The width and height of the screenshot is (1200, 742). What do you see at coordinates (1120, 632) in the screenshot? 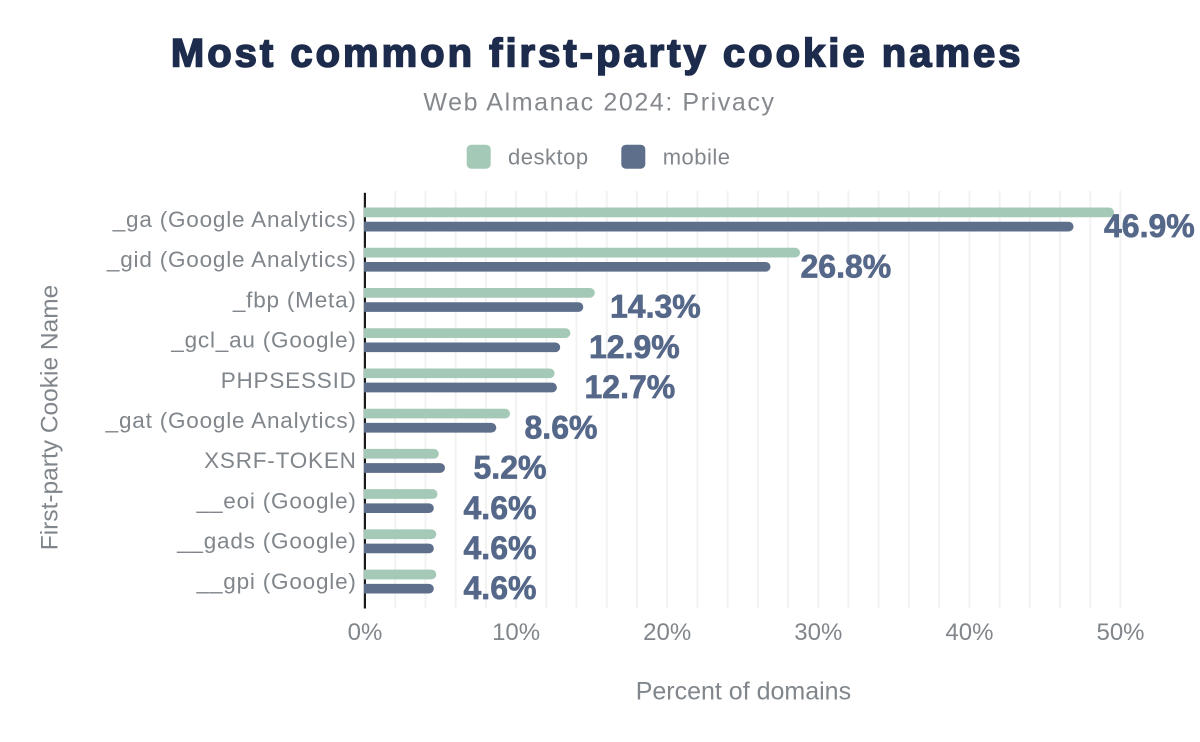
I see `svg-text: 50%` at bounding box center [1120, 632].